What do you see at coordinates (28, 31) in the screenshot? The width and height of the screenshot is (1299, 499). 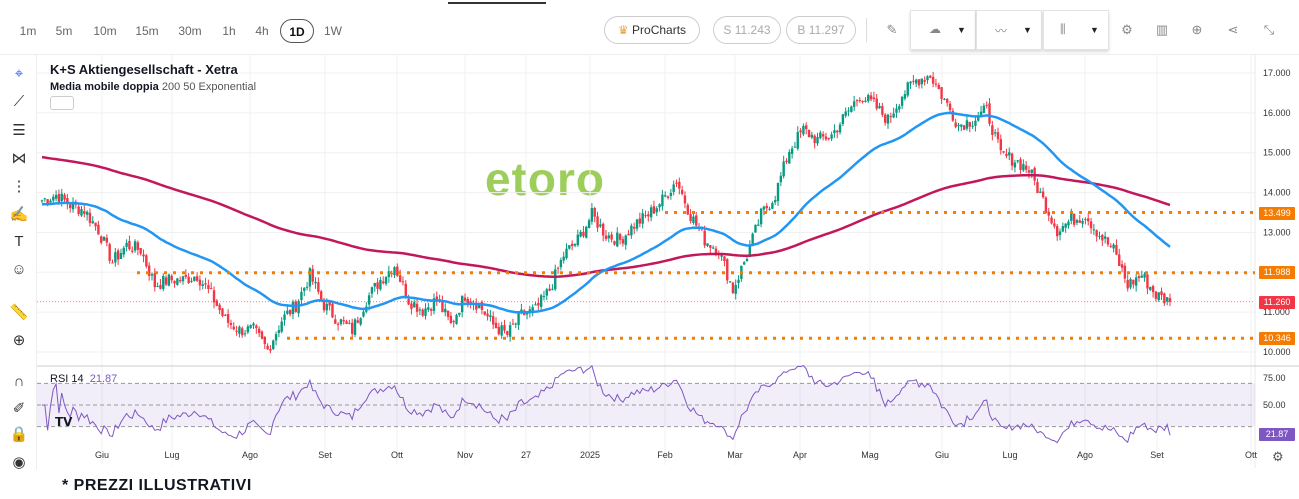 I see `timeframe-1m: 1m` at bounding box center [28, 31].